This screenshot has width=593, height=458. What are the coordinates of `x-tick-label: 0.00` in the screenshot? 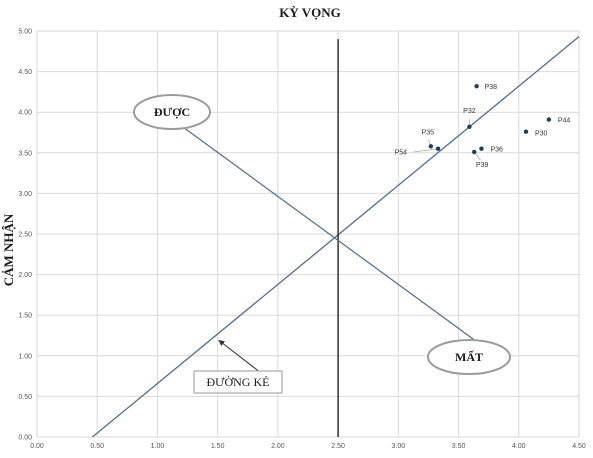 It's located at (37, 446).